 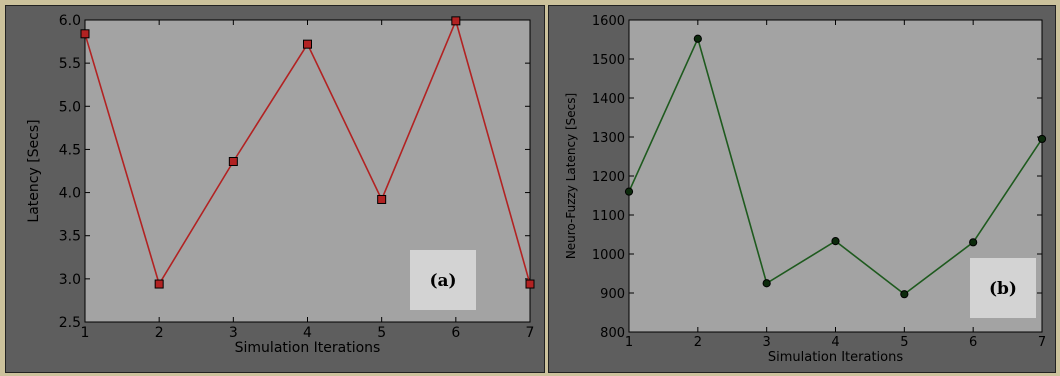 I want to click on y-tick-label: 1100, so click(x=608, y=216).